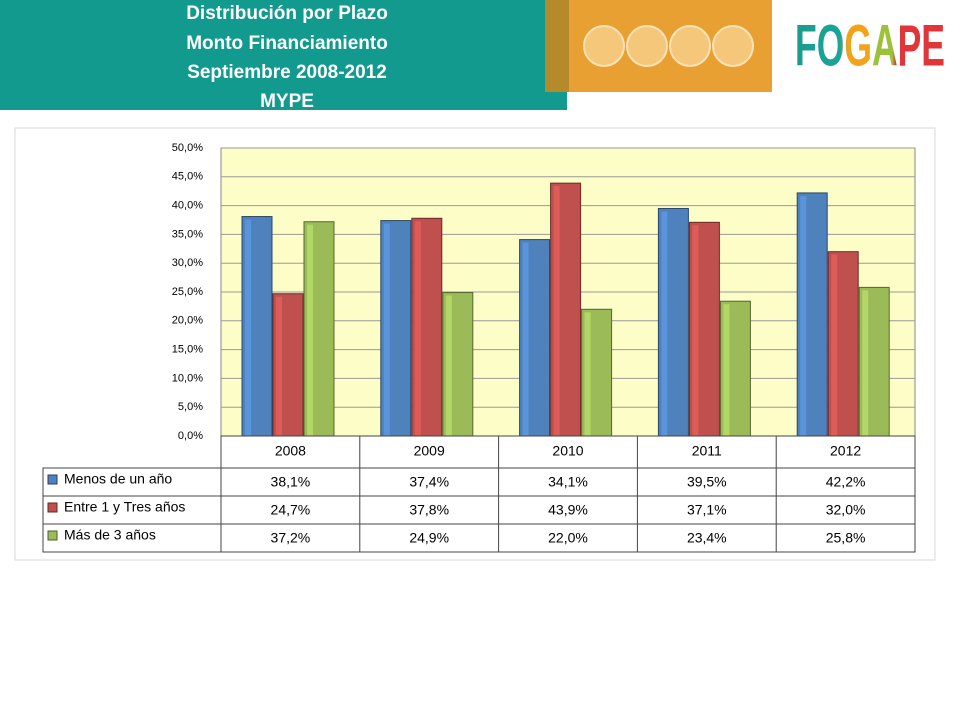 The image size is (960, 720). I want to click on data-label: 32,0%, so click(846, 510).